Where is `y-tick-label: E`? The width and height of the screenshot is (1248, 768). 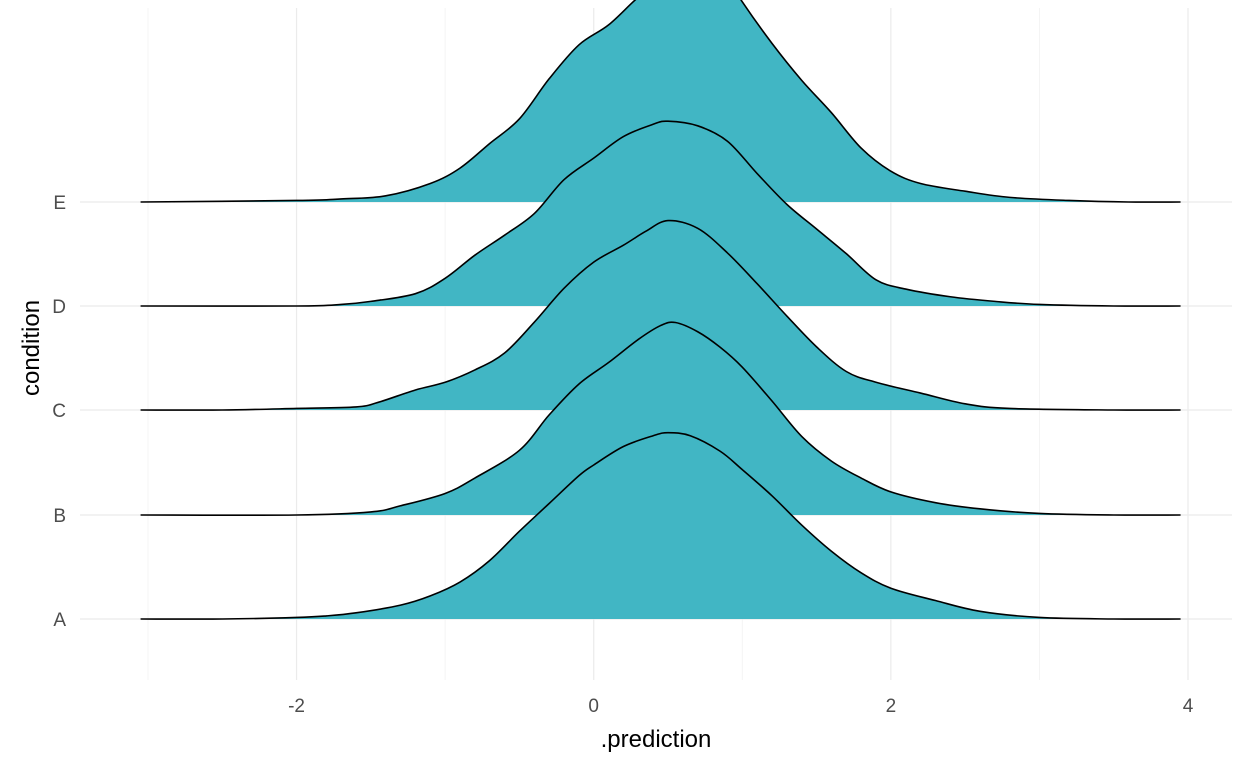
y-tick-label: E is located at coordinates (59, 203).